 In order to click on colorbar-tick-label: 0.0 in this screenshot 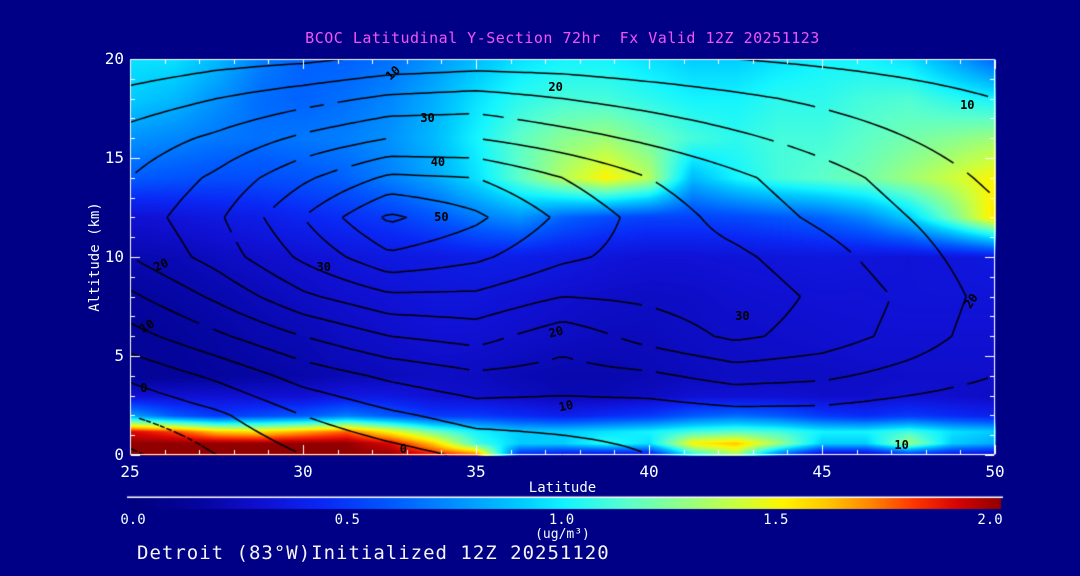, I will do `click(133, 520)`.